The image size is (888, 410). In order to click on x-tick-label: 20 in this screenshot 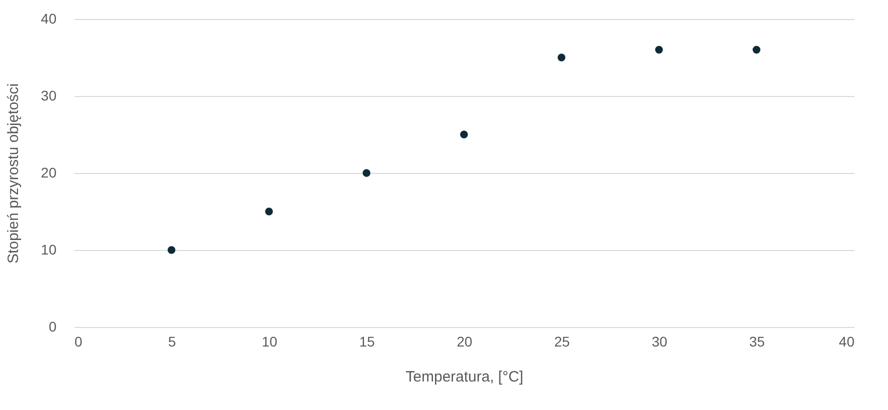, I will do `click(464, 342)`.